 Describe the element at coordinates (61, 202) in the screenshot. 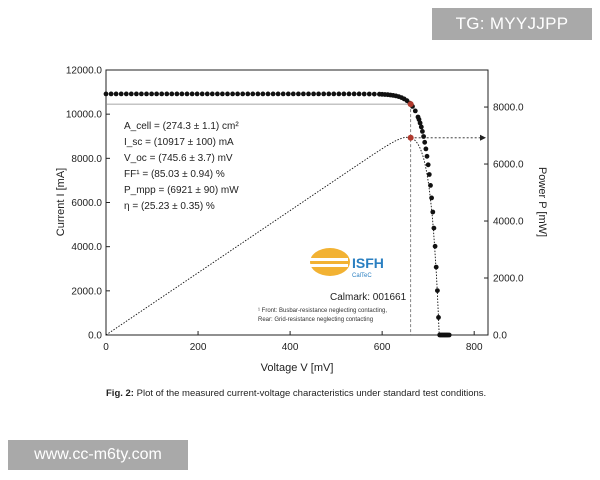

I see `y-left-axis-label: Current I [mA]` at that location.